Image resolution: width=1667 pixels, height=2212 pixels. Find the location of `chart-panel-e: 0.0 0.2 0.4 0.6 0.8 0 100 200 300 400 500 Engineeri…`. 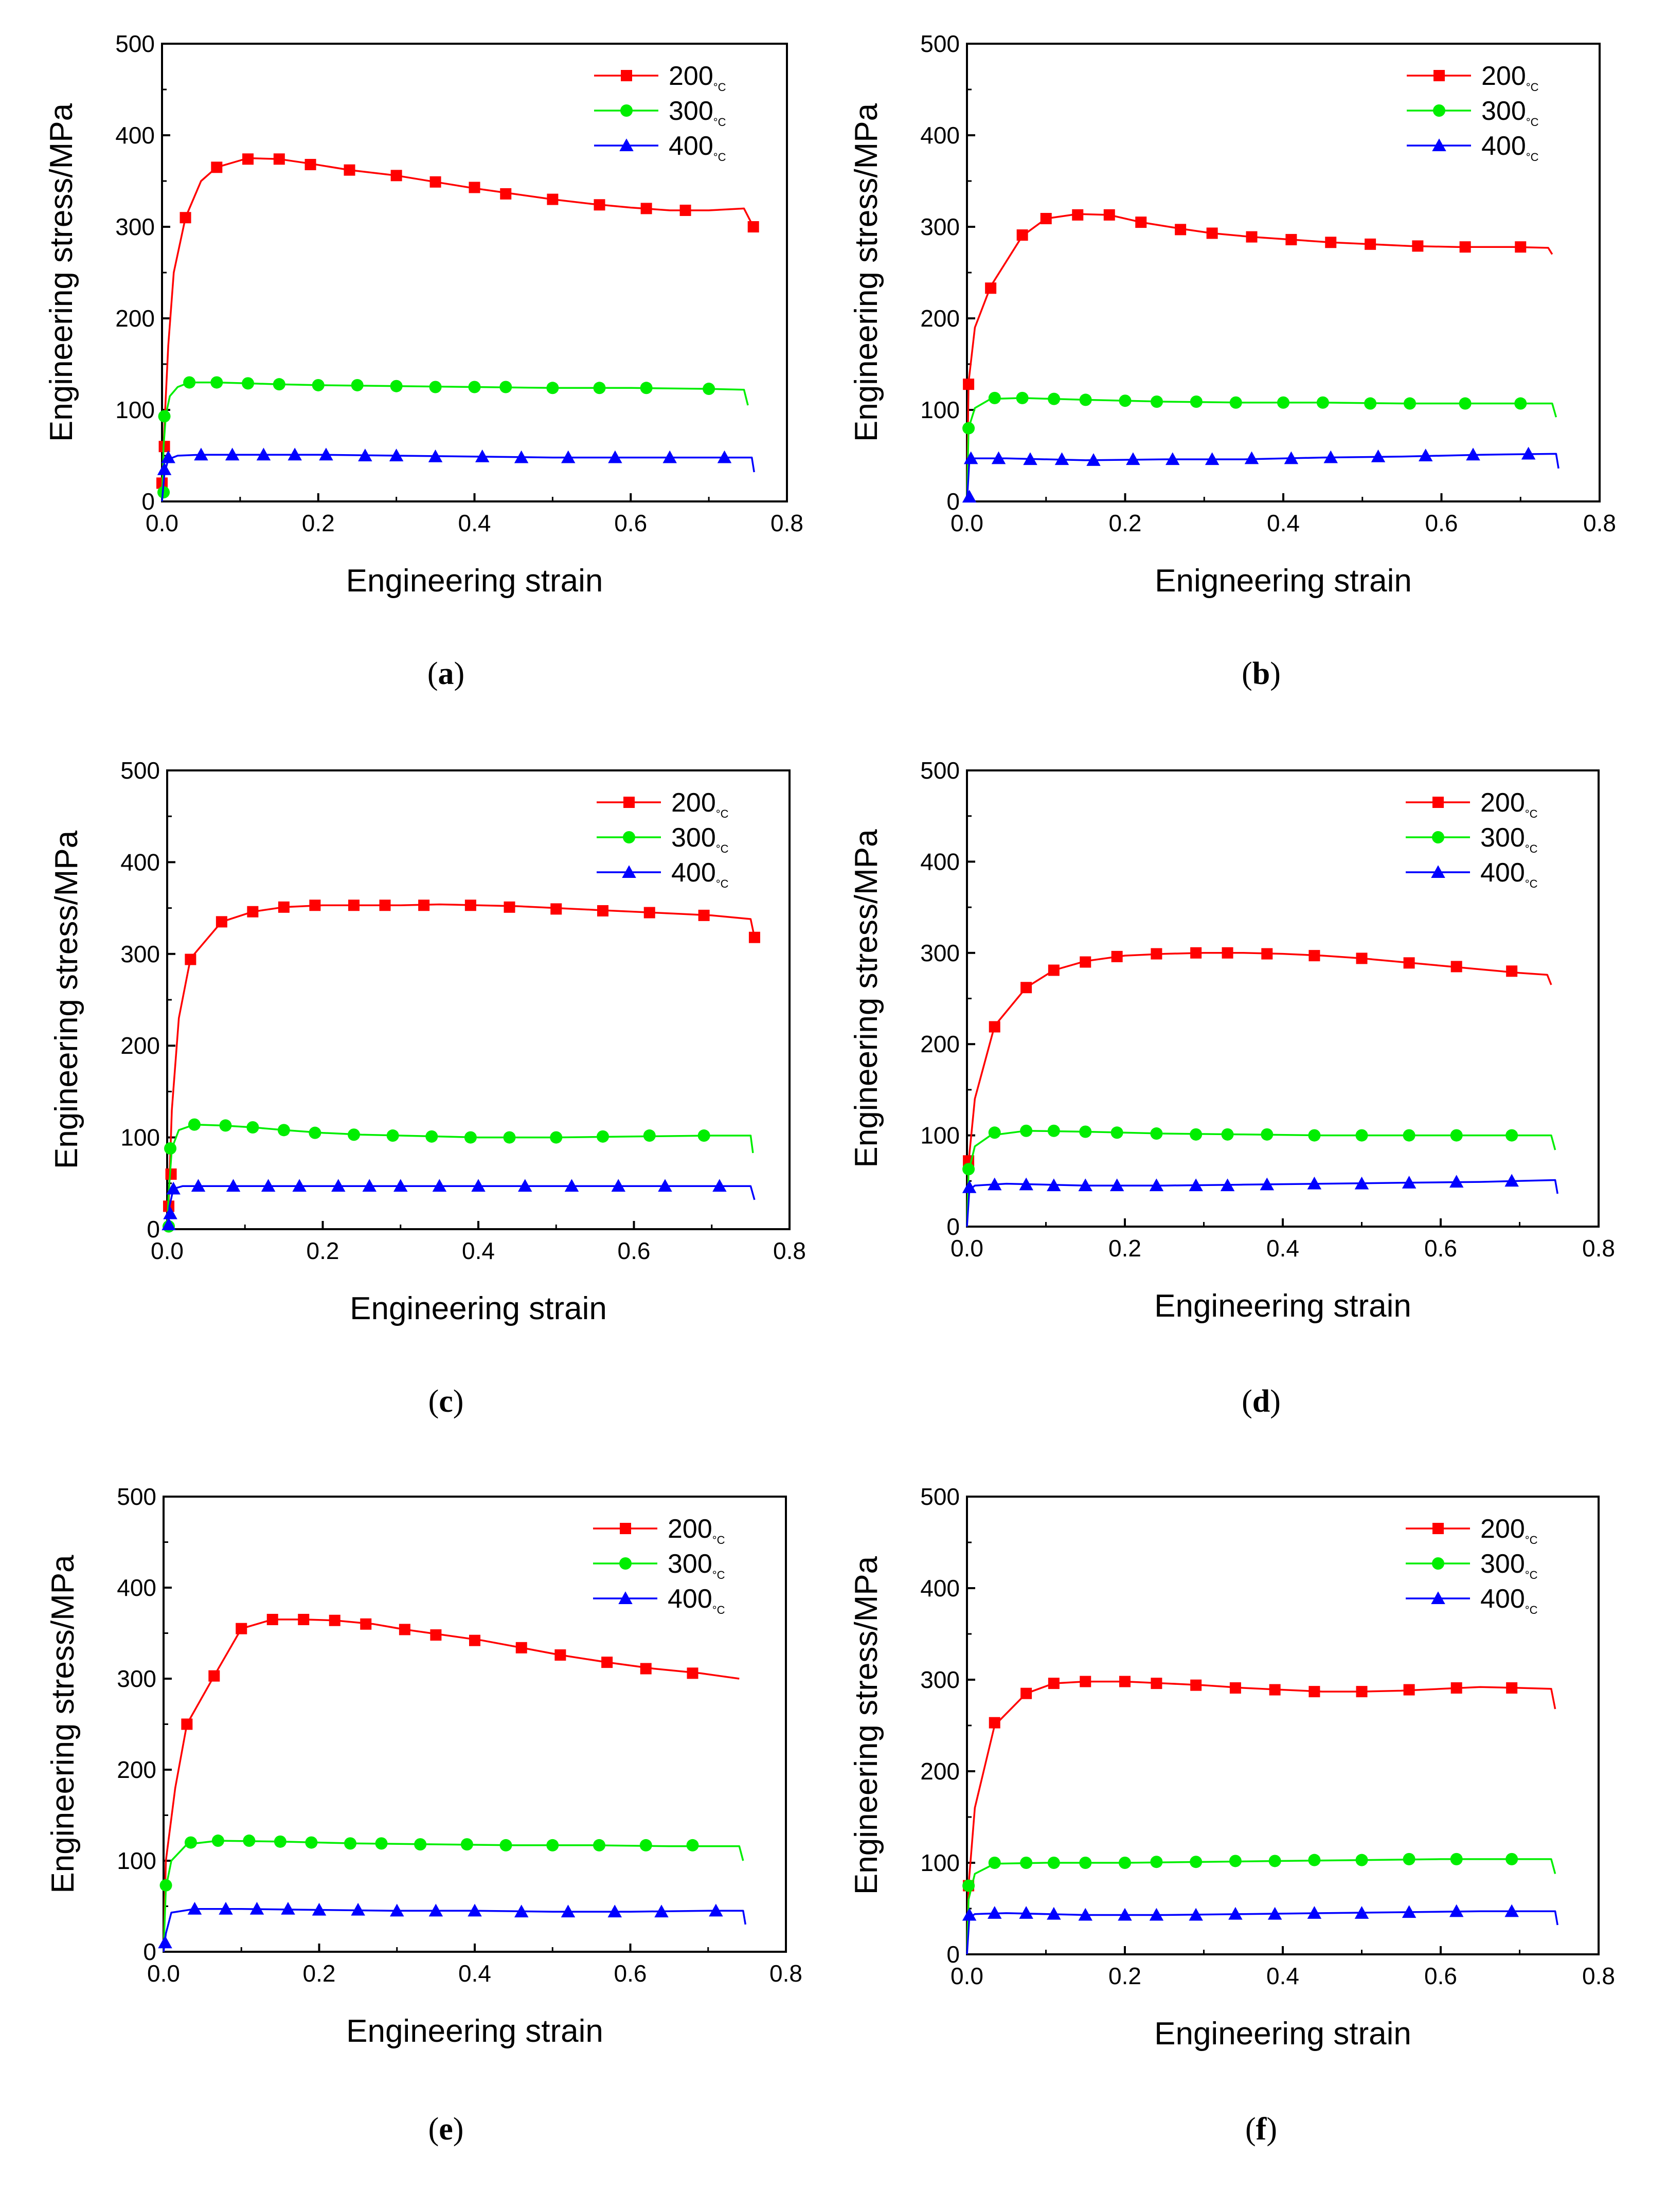

chart-panel-e: 0.0 0.2 0.4 0.6 0.8 0 100 200 300 400 500 Engineeri… is located at coordinates (423, 1815).